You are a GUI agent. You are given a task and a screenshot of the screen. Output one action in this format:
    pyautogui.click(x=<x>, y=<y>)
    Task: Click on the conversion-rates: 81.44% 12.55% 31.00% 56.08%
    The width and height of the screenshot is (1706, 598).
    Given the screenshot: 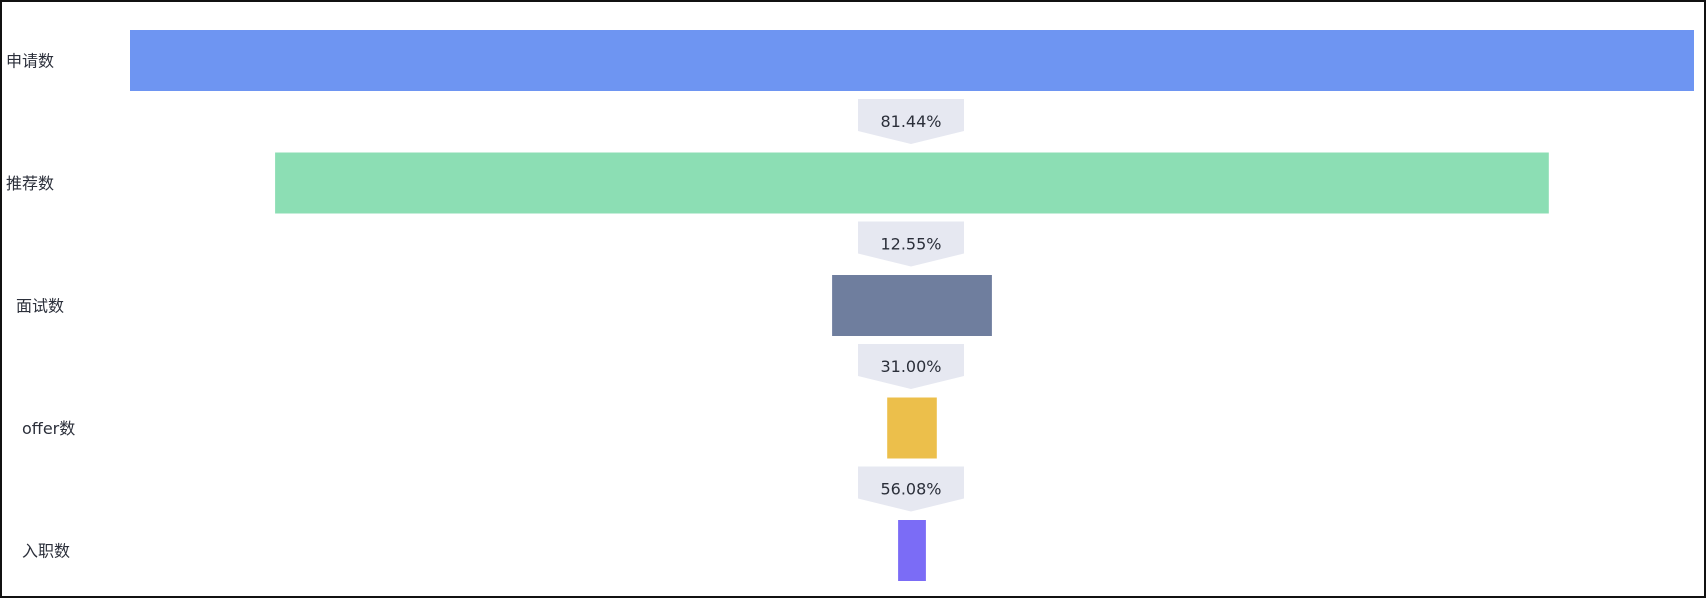 What is the action you would take?
    pyautogui.click(x=911, y=305)
    